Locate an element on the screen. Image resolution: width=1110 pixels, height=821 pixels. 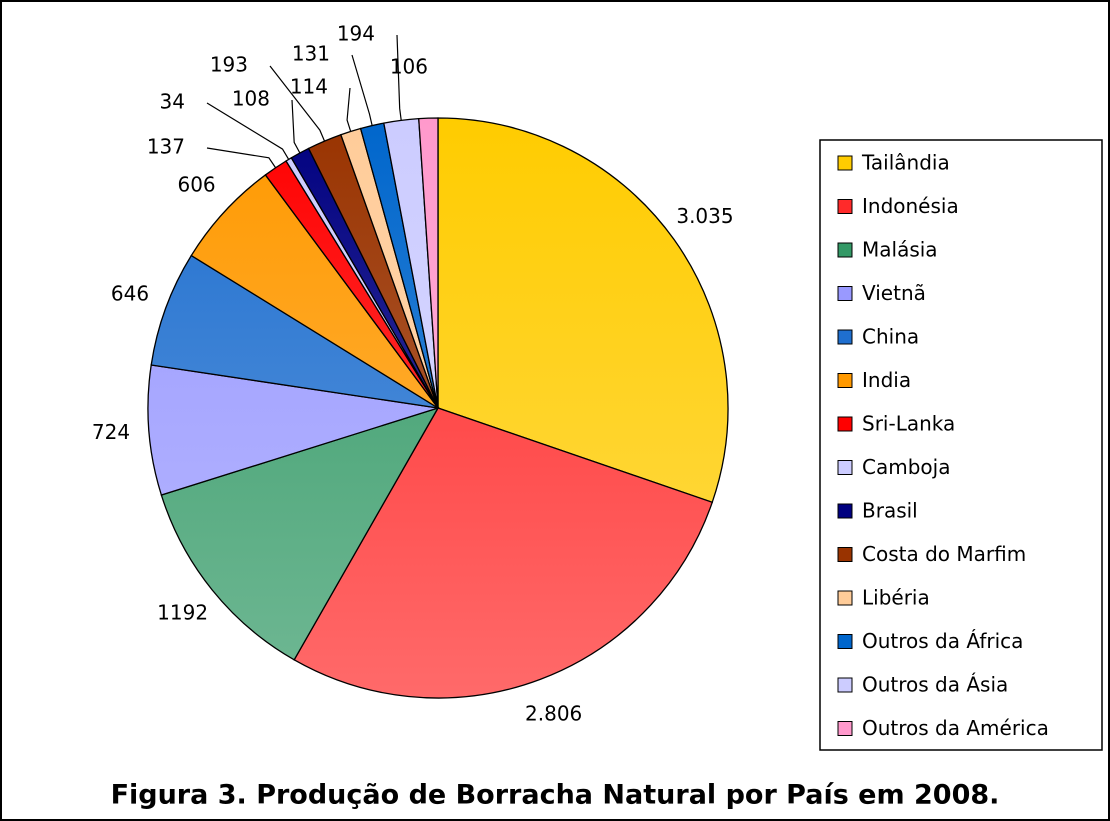
data-label: 114 is located at coordinates (309, 87).